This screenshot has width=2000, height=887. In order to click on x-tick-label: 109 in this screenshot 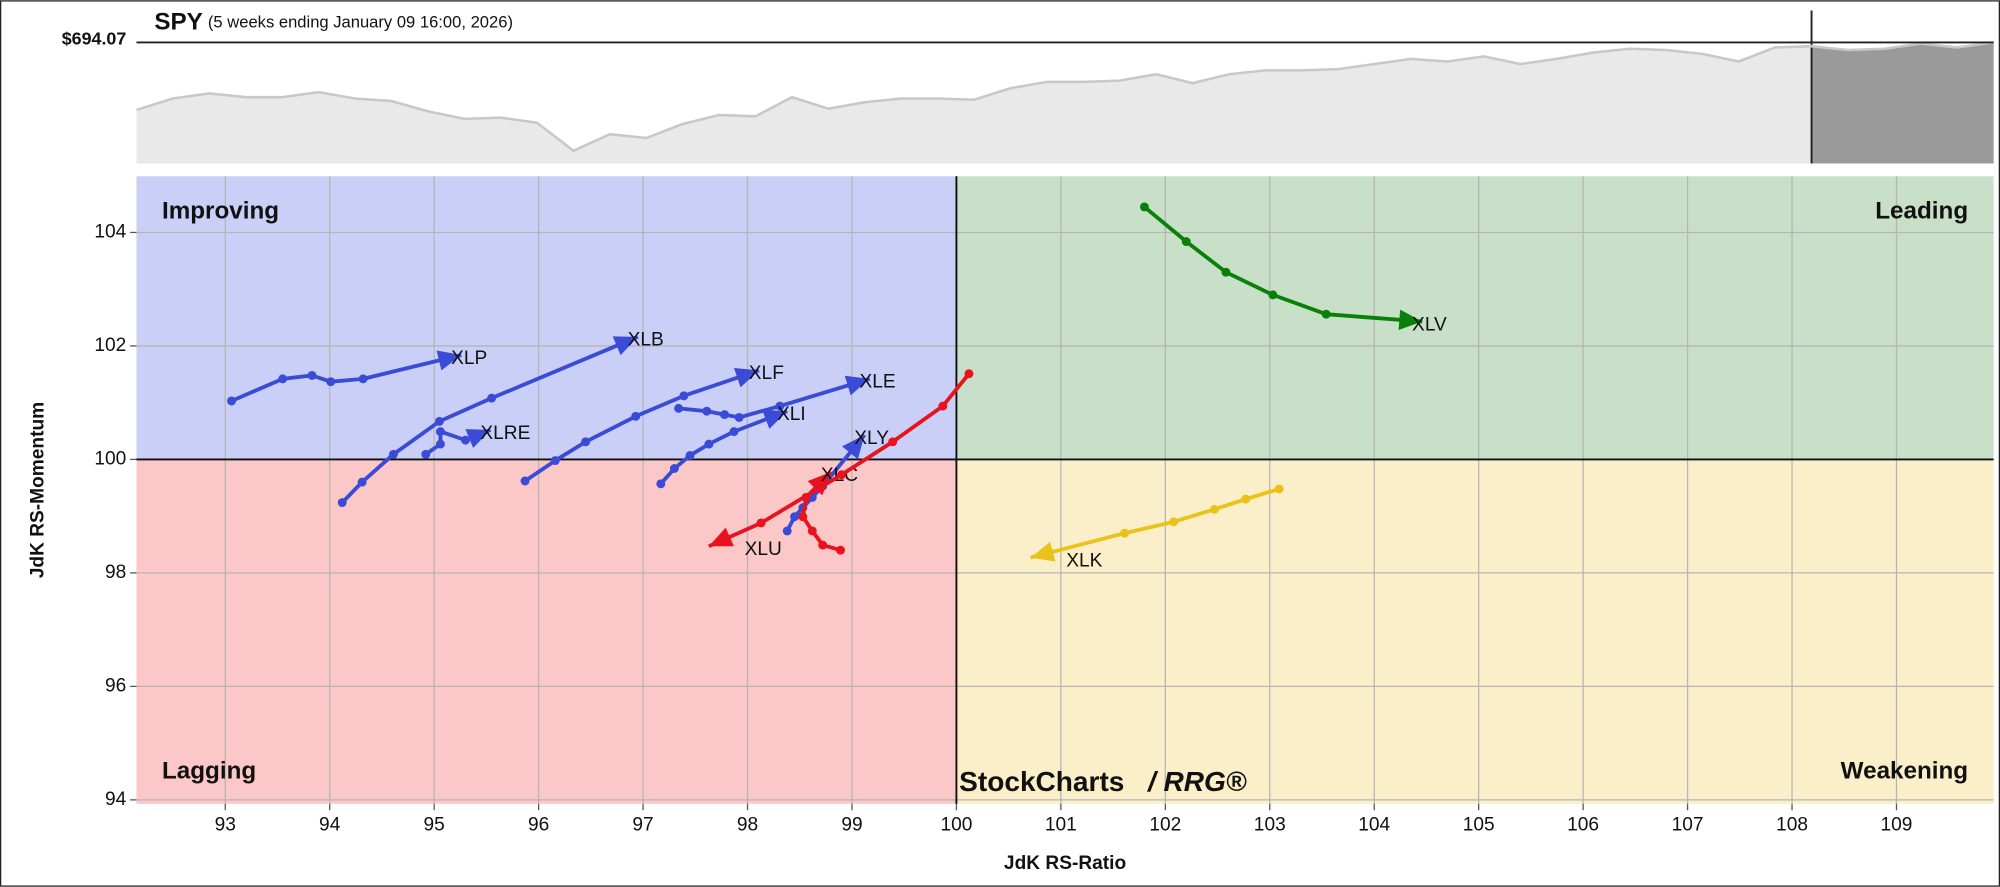, I will do `click(1897, 825)`.